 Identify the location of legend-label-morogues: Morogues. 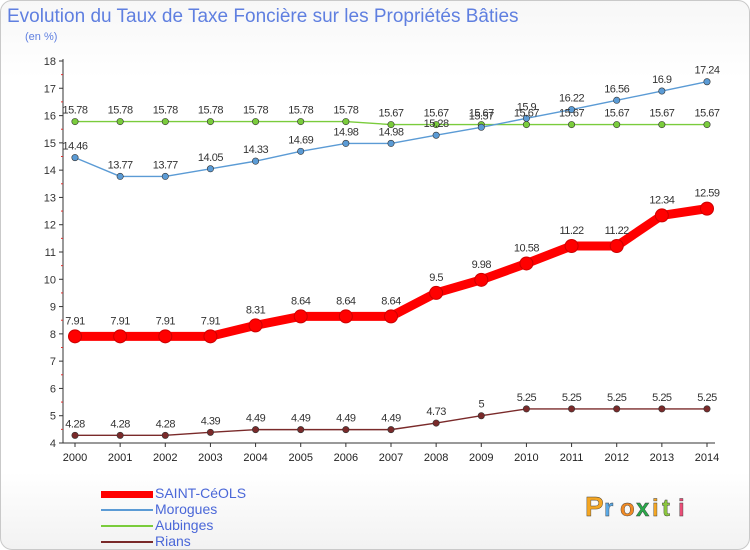
(186, 509).